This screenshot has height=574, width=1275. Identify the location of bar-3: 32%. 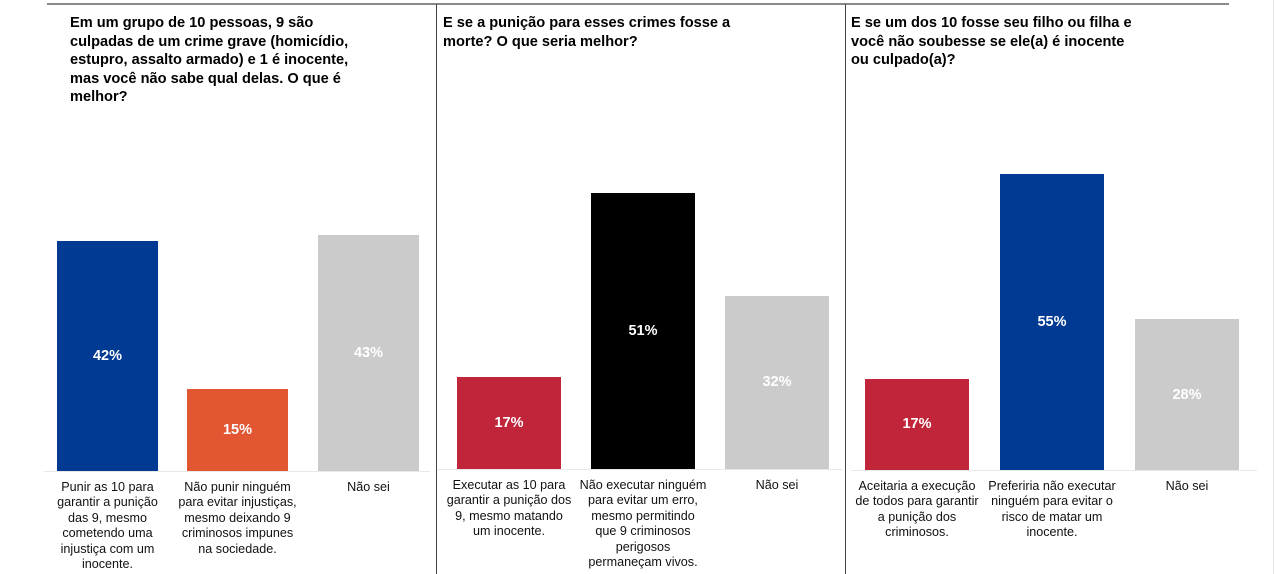
(777, 382).